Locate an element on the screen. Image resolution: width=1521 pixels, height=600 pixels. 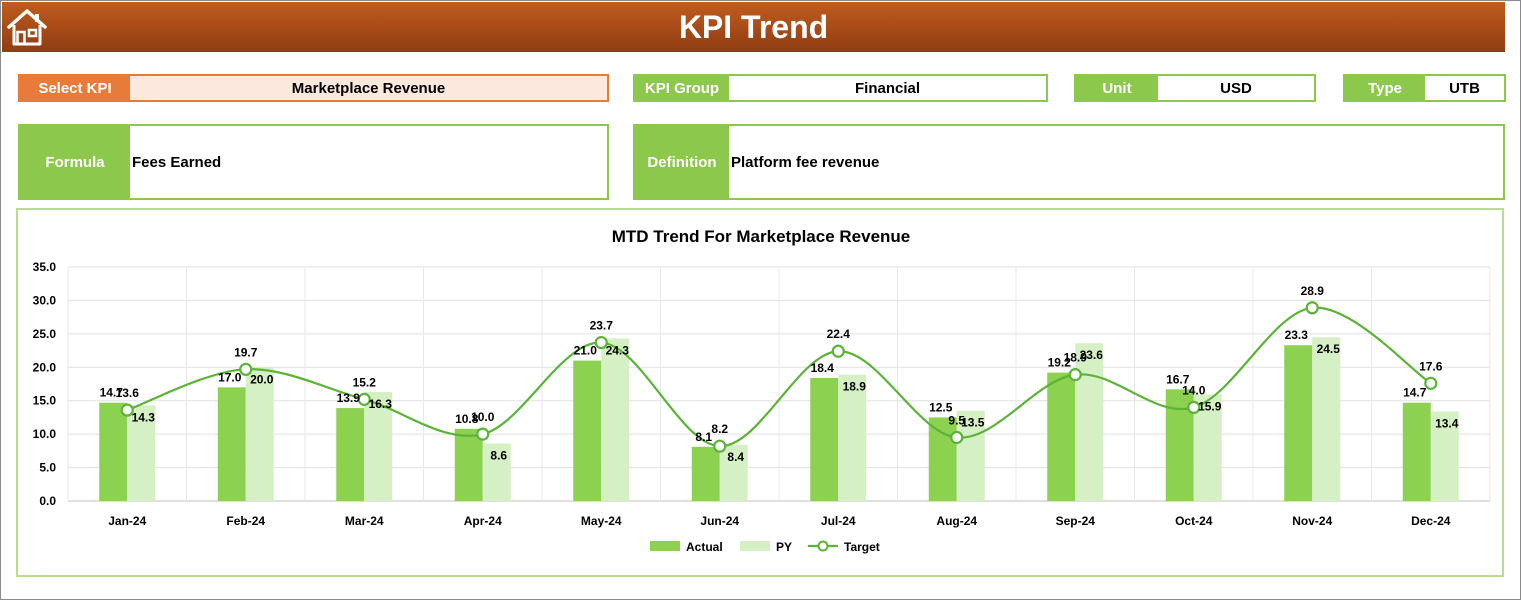
y-tick-label: 20.0 is located at coordinates (45, 367).